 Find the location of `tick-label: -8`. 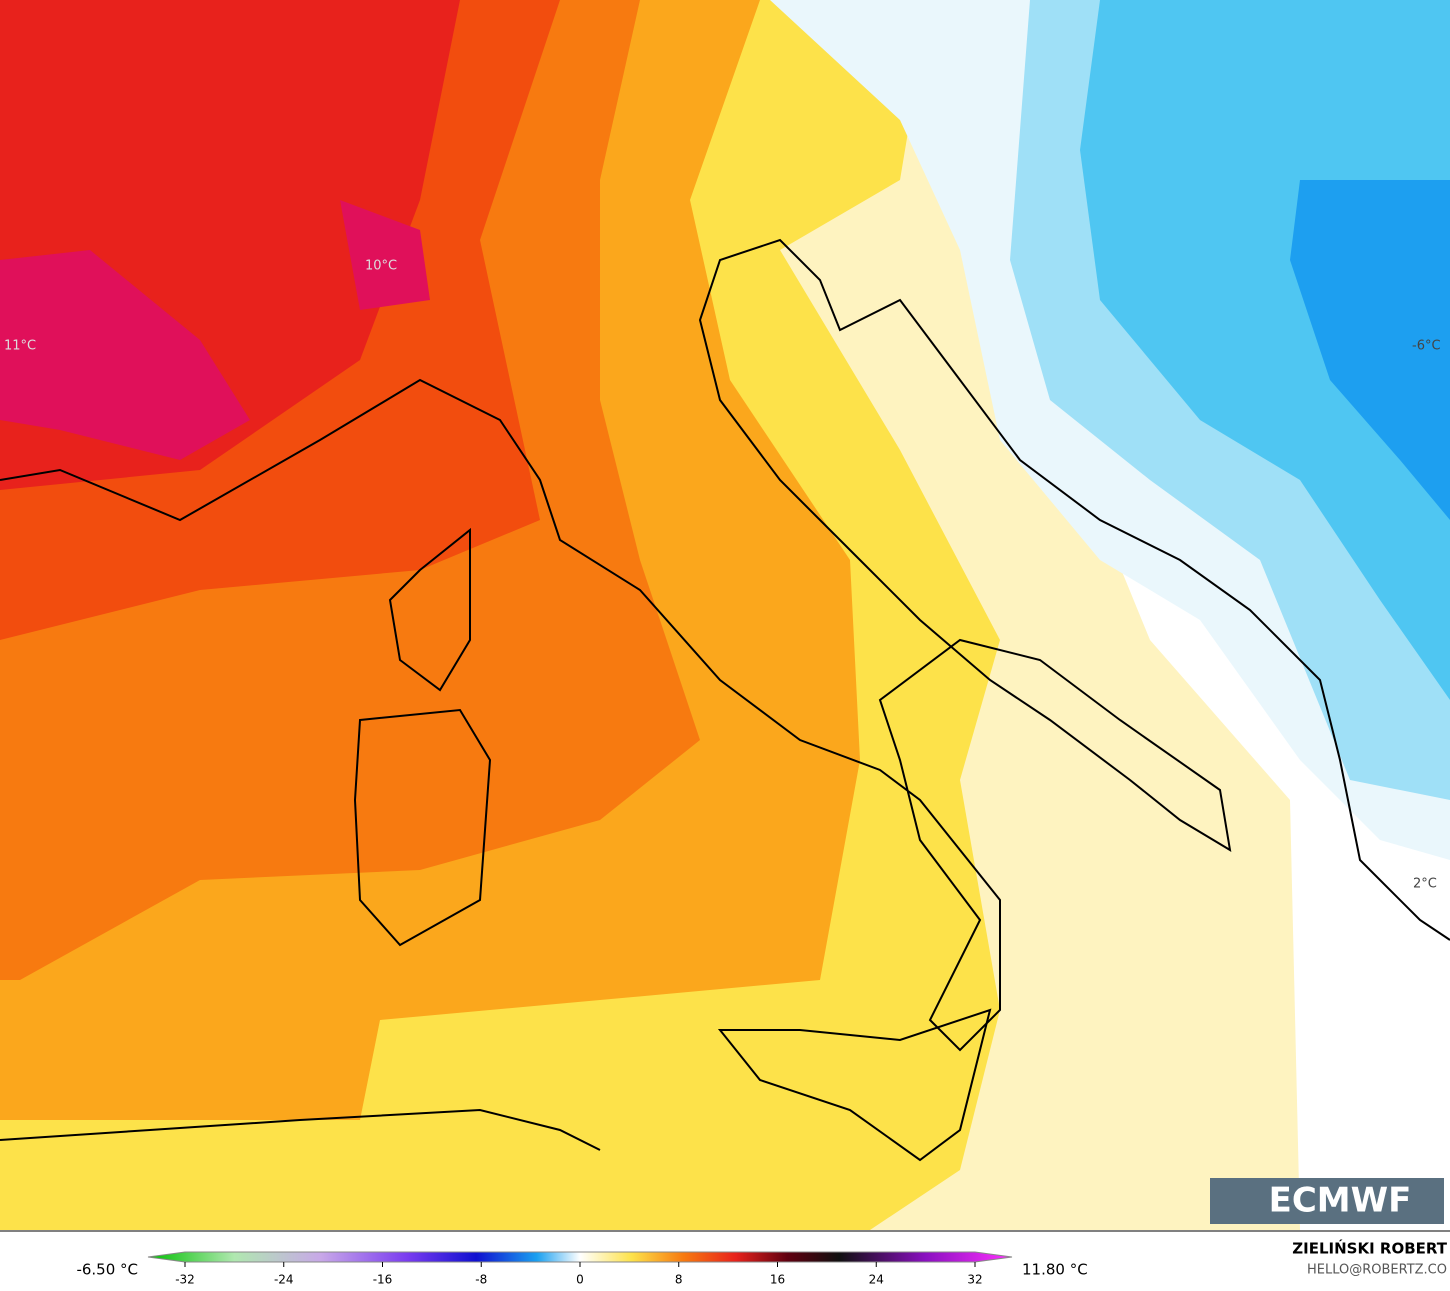

tick-label: -8 is located at coordinates (481, 1280).